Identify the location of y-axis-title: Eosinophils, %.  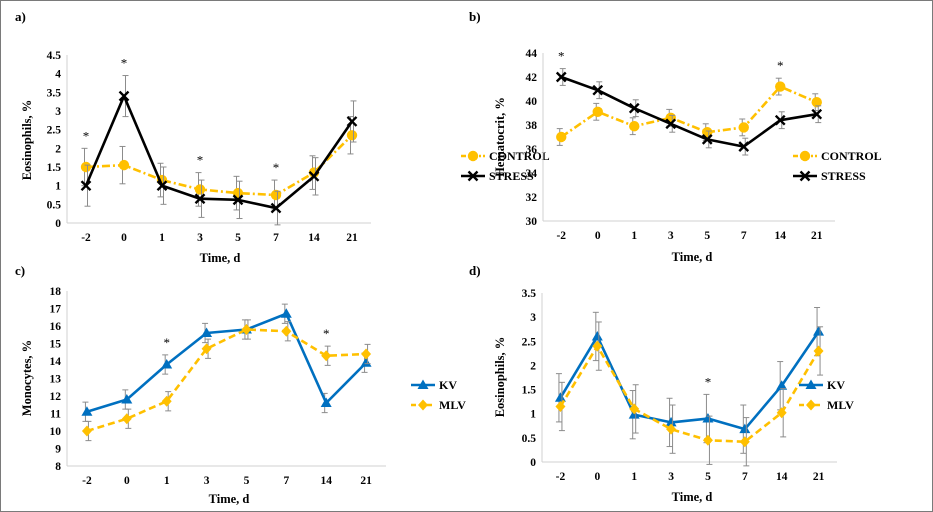
(27, 140).